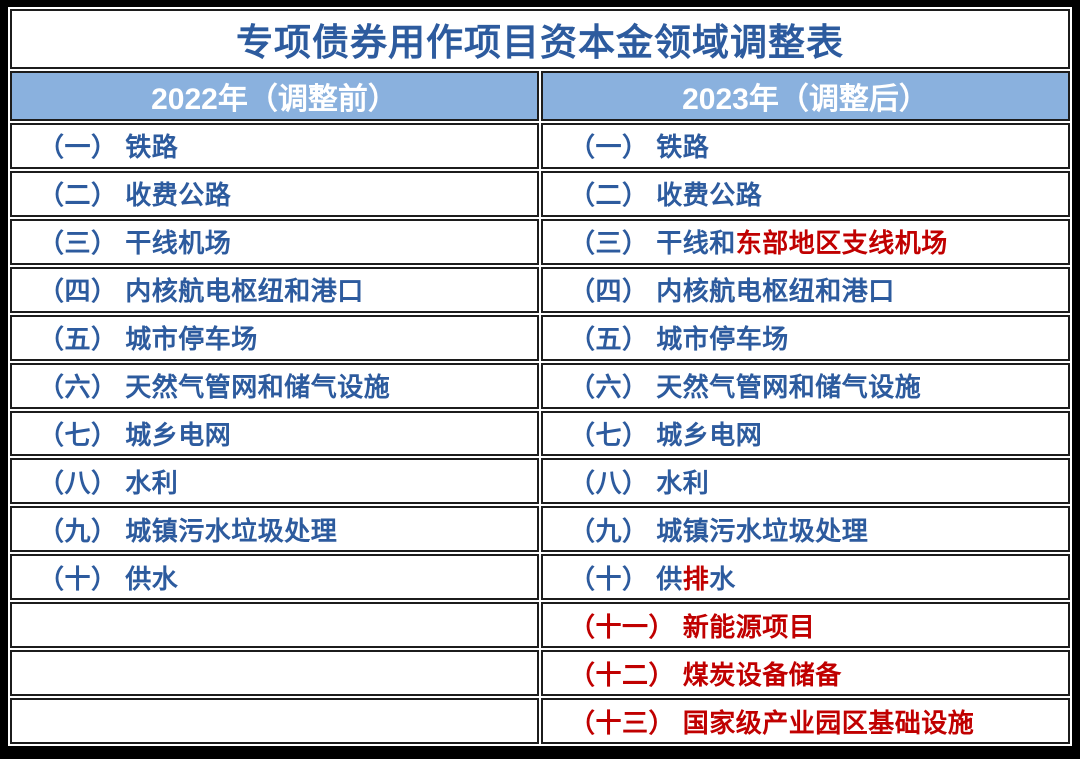 Image resolution: width=1080 pixels, height=759 pixels. I want to click on cell-right-8: （八） 水利, so click(805, 481).